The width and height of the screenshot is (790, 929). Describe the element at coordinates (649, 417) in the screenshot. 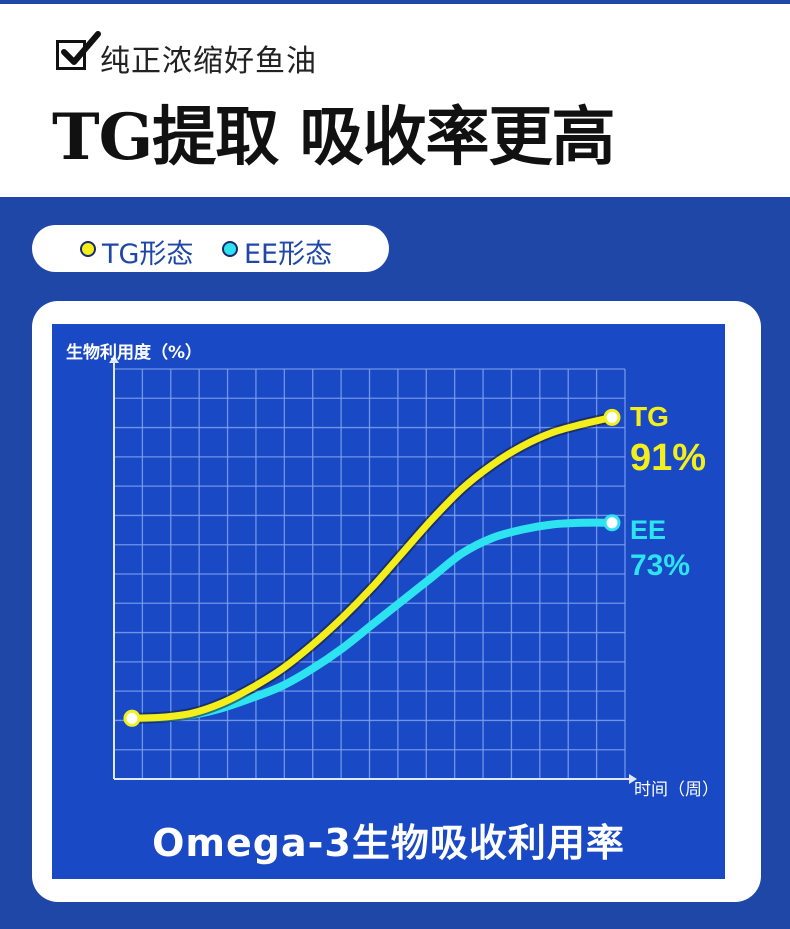

I see `tg-series-name: TG` at that location.